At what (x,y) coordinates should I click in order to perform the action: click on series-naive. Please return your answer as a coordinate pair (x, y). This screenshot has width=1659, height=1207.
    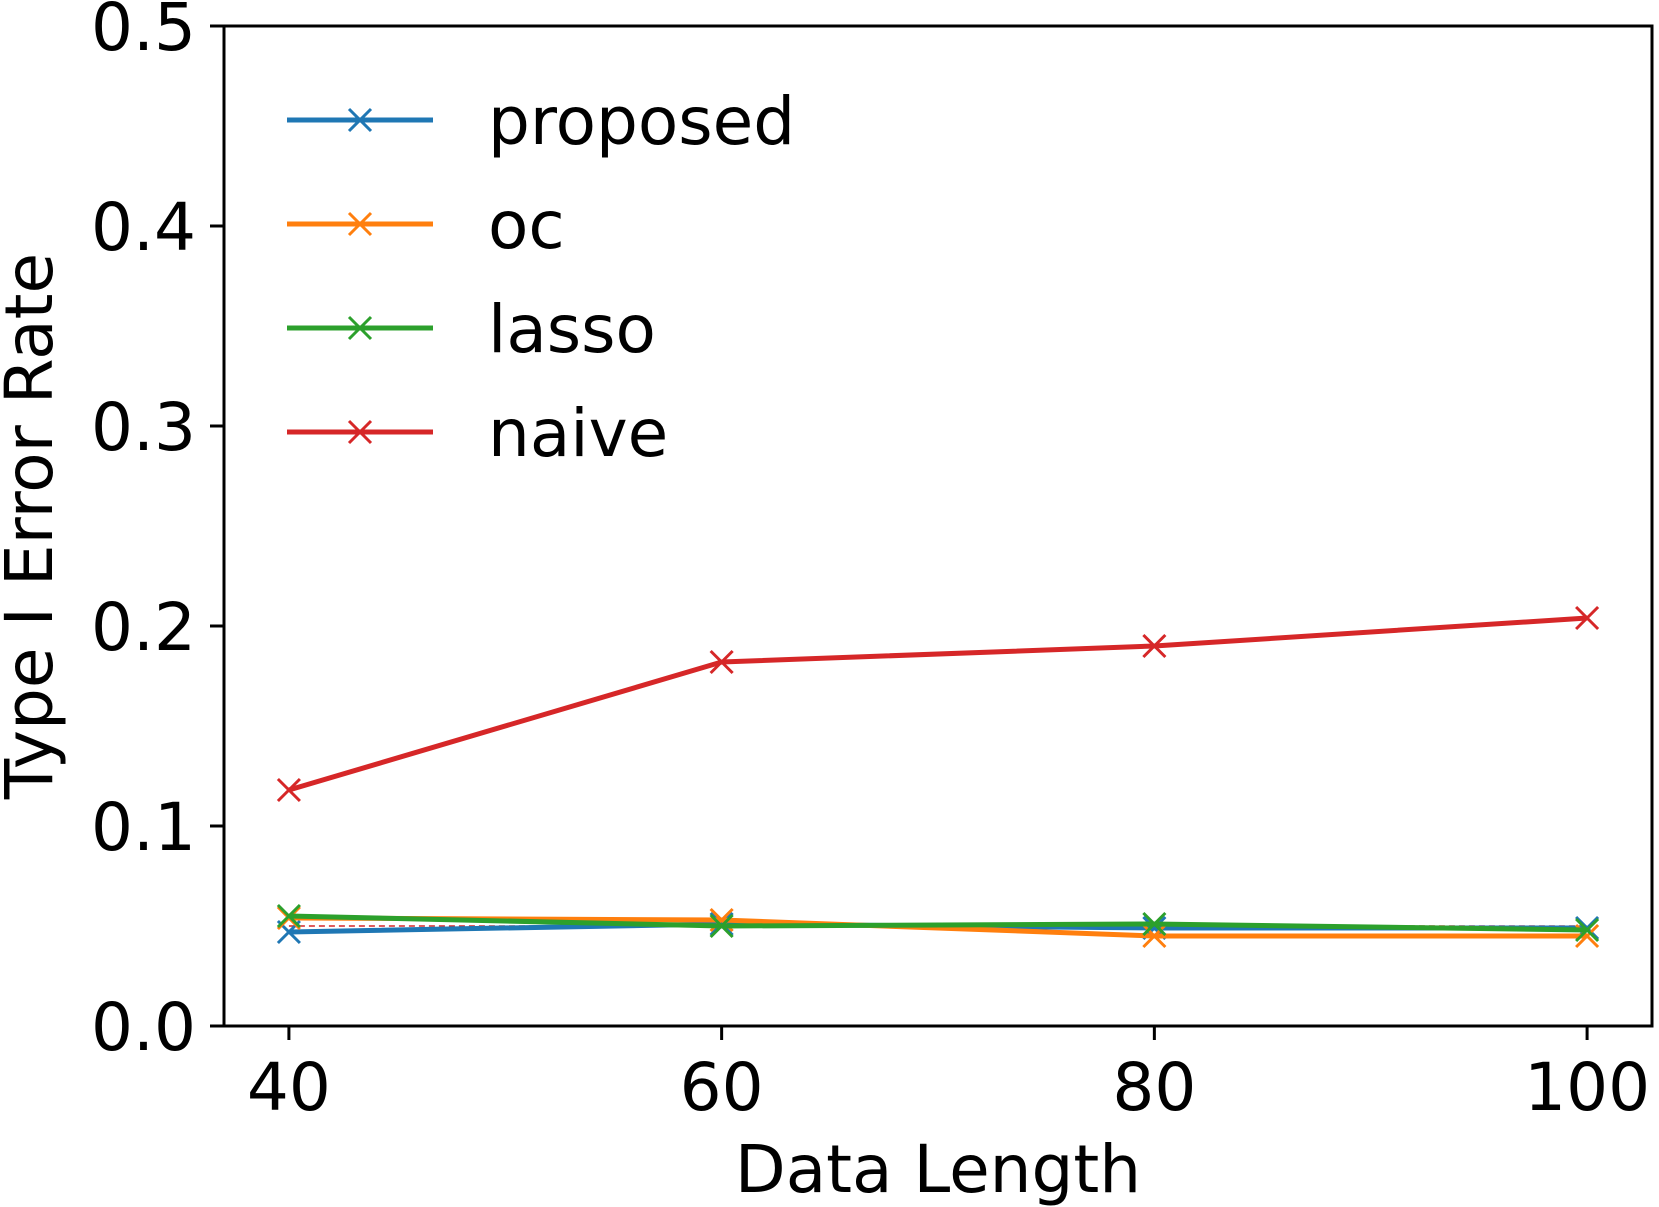
    Looking at the image, I should click on (938, 704).